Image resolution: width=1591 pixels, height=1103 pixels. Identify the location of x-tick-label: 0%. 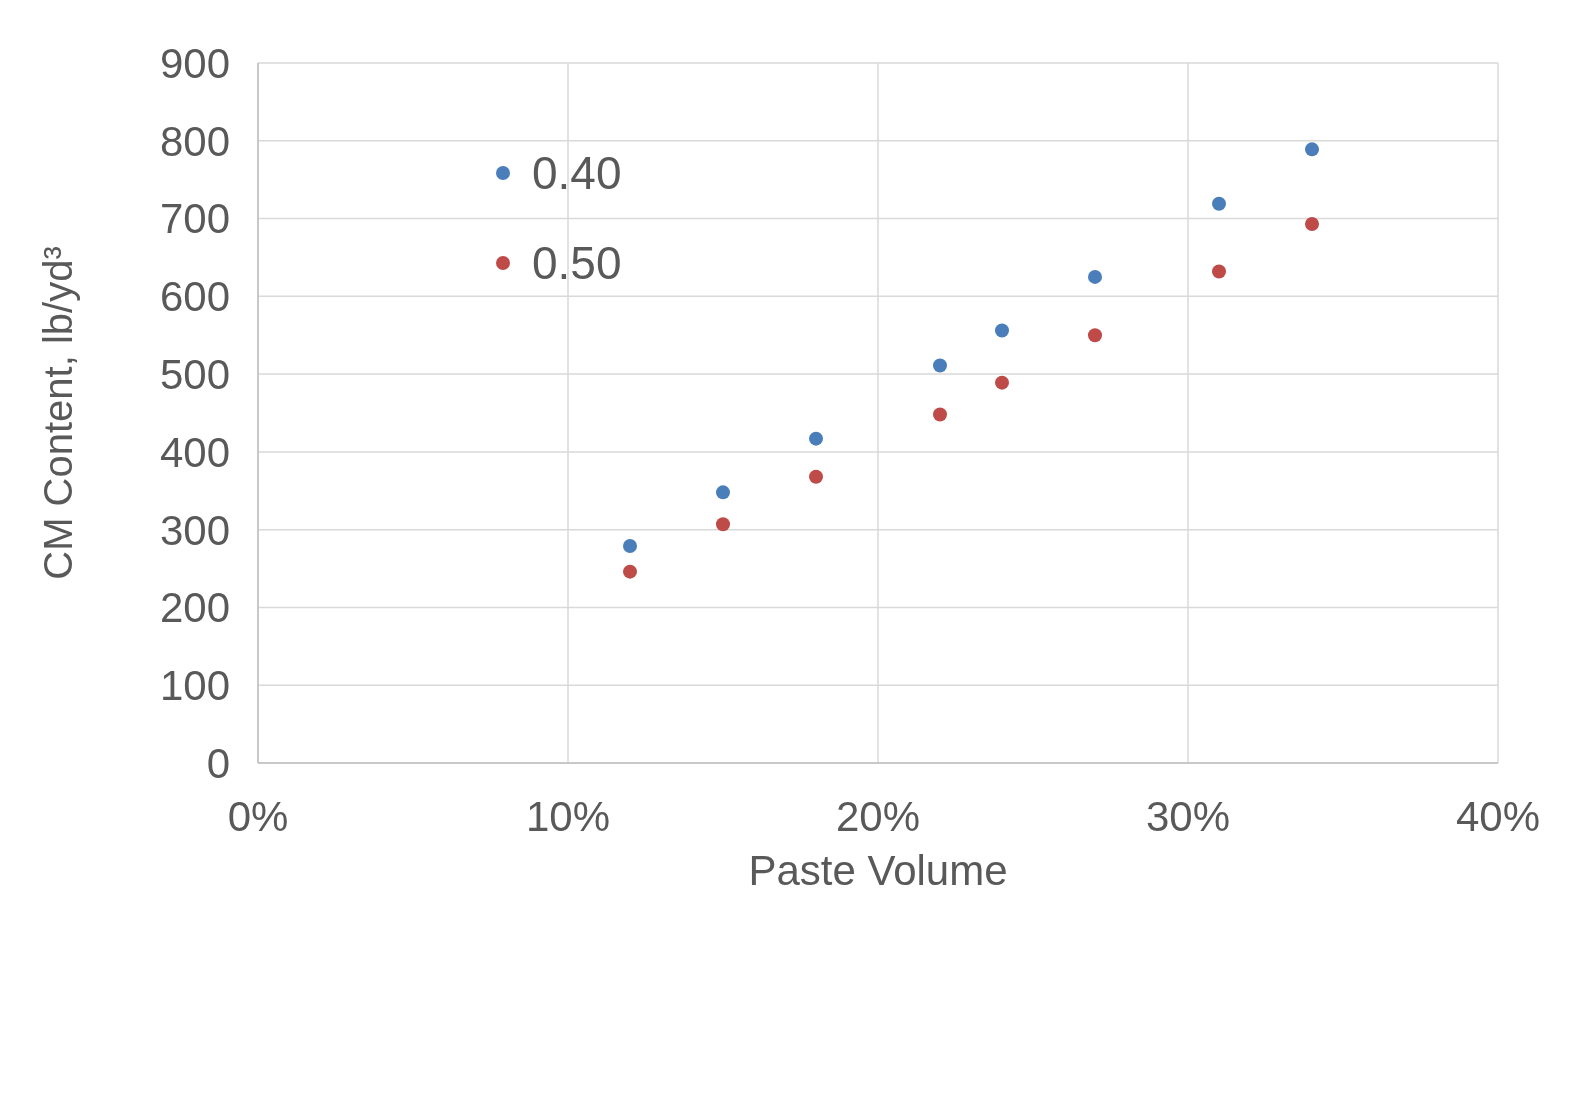
(258, 816).